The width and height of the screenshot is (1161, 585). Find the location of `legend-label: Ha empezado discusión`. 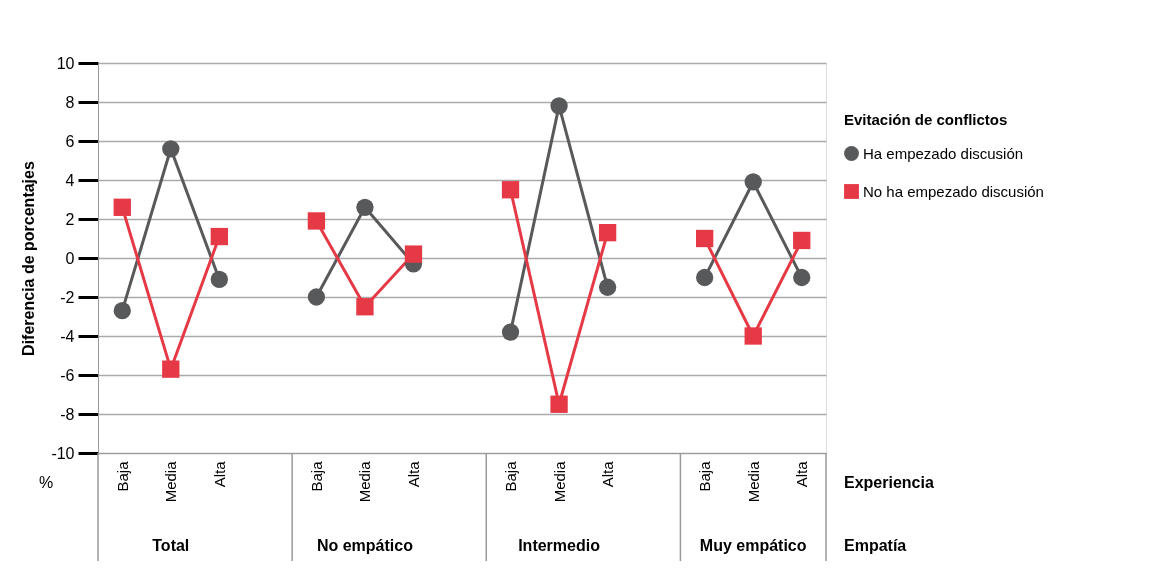

legend-label: Ha empezado discusión is located at coordinates (943, 153).